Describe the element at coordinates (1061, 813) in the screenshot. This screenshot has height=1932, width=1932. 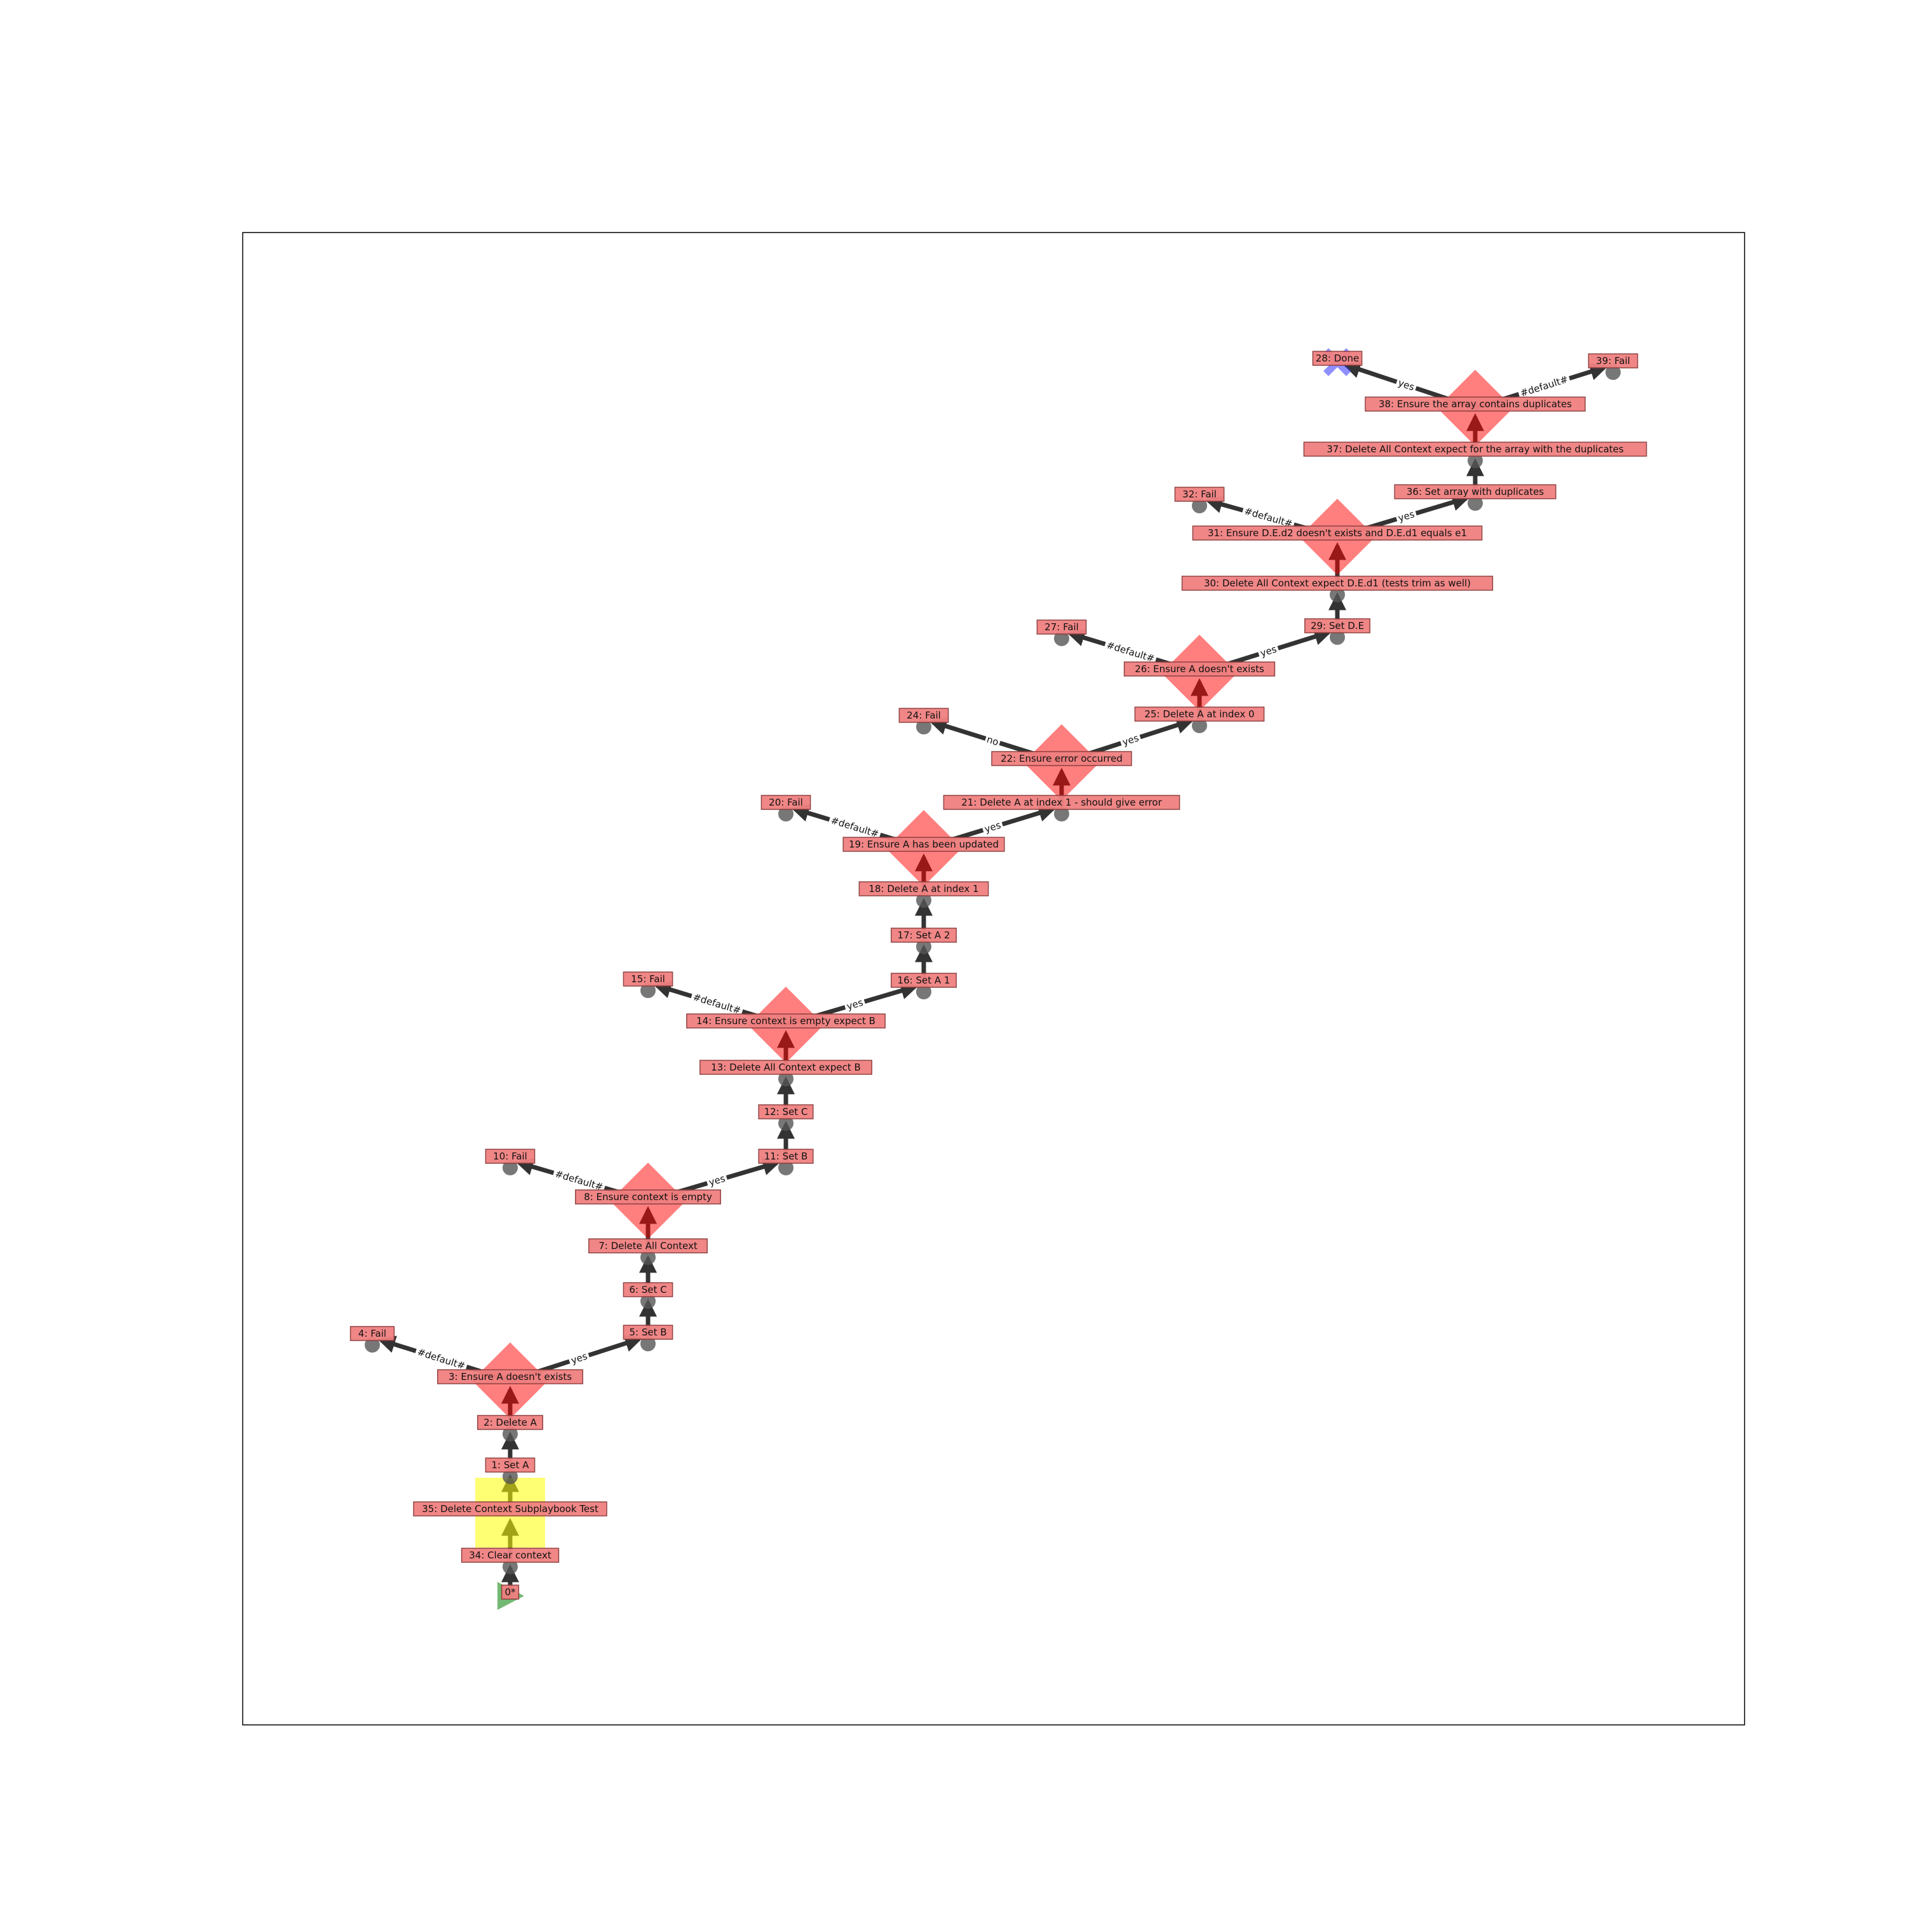
I see `node-21-circle-marker` at that location.